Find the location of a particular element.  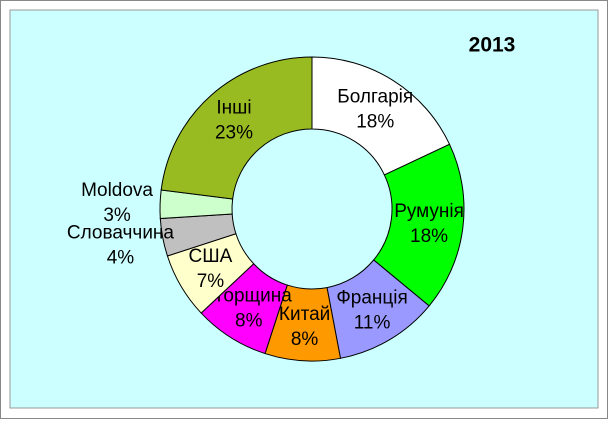

slice-label: Словаччина is located at coordinates (121, 233).